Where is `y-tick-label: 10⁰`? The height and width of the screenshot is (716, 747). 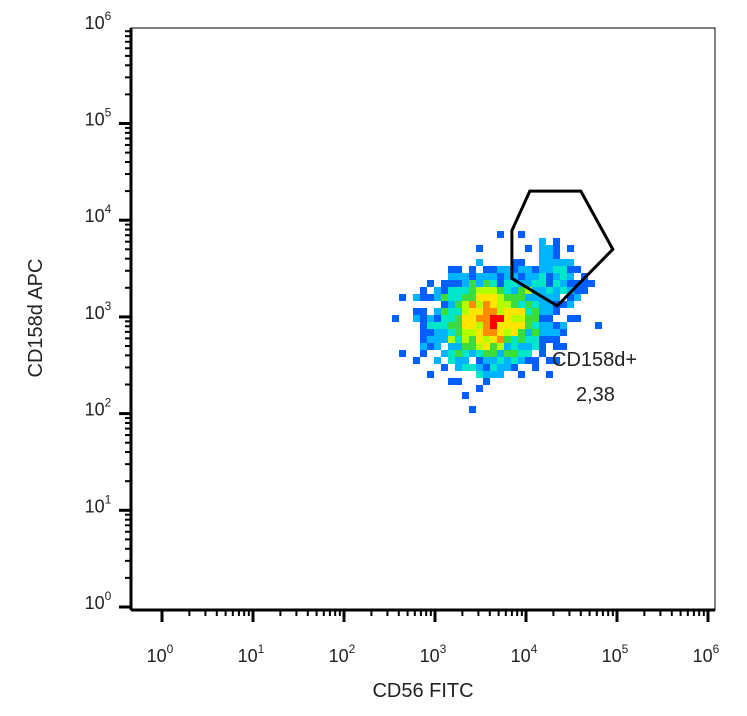
y-tick-label: 10⁰ is located at coordinates (98, 601).